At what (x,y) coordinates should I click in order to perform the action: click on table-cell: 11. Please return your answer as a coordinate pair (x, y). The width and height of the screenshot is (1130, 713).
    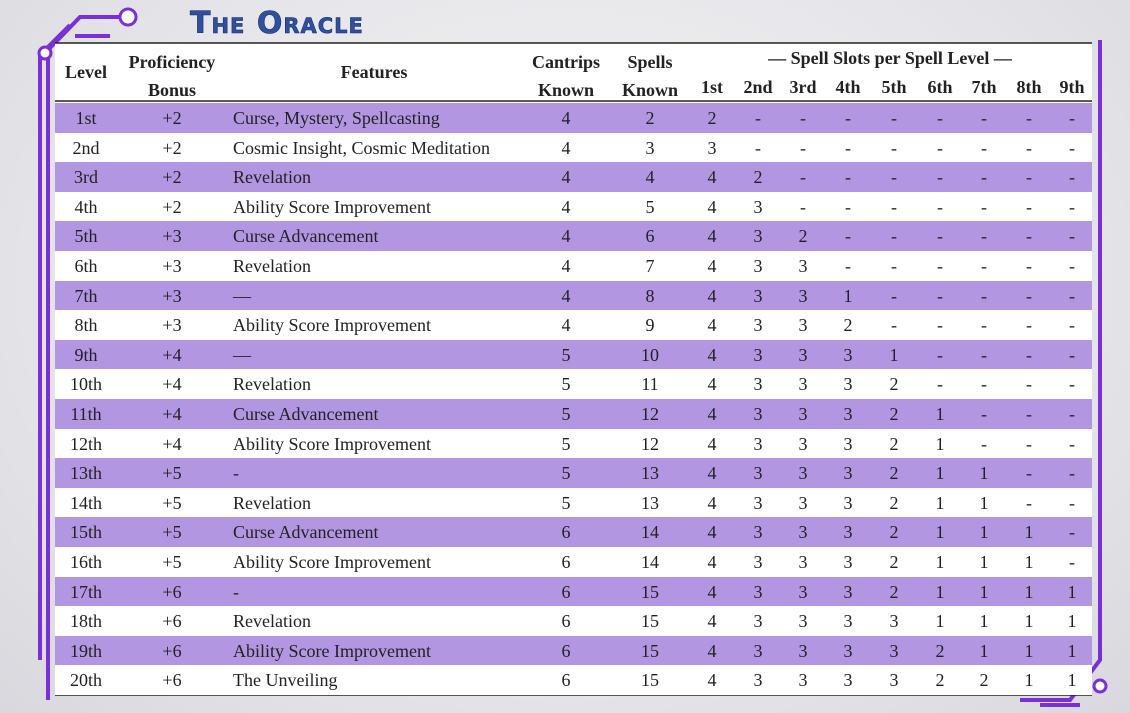
    Looking at the image, I should click on (650, 384).